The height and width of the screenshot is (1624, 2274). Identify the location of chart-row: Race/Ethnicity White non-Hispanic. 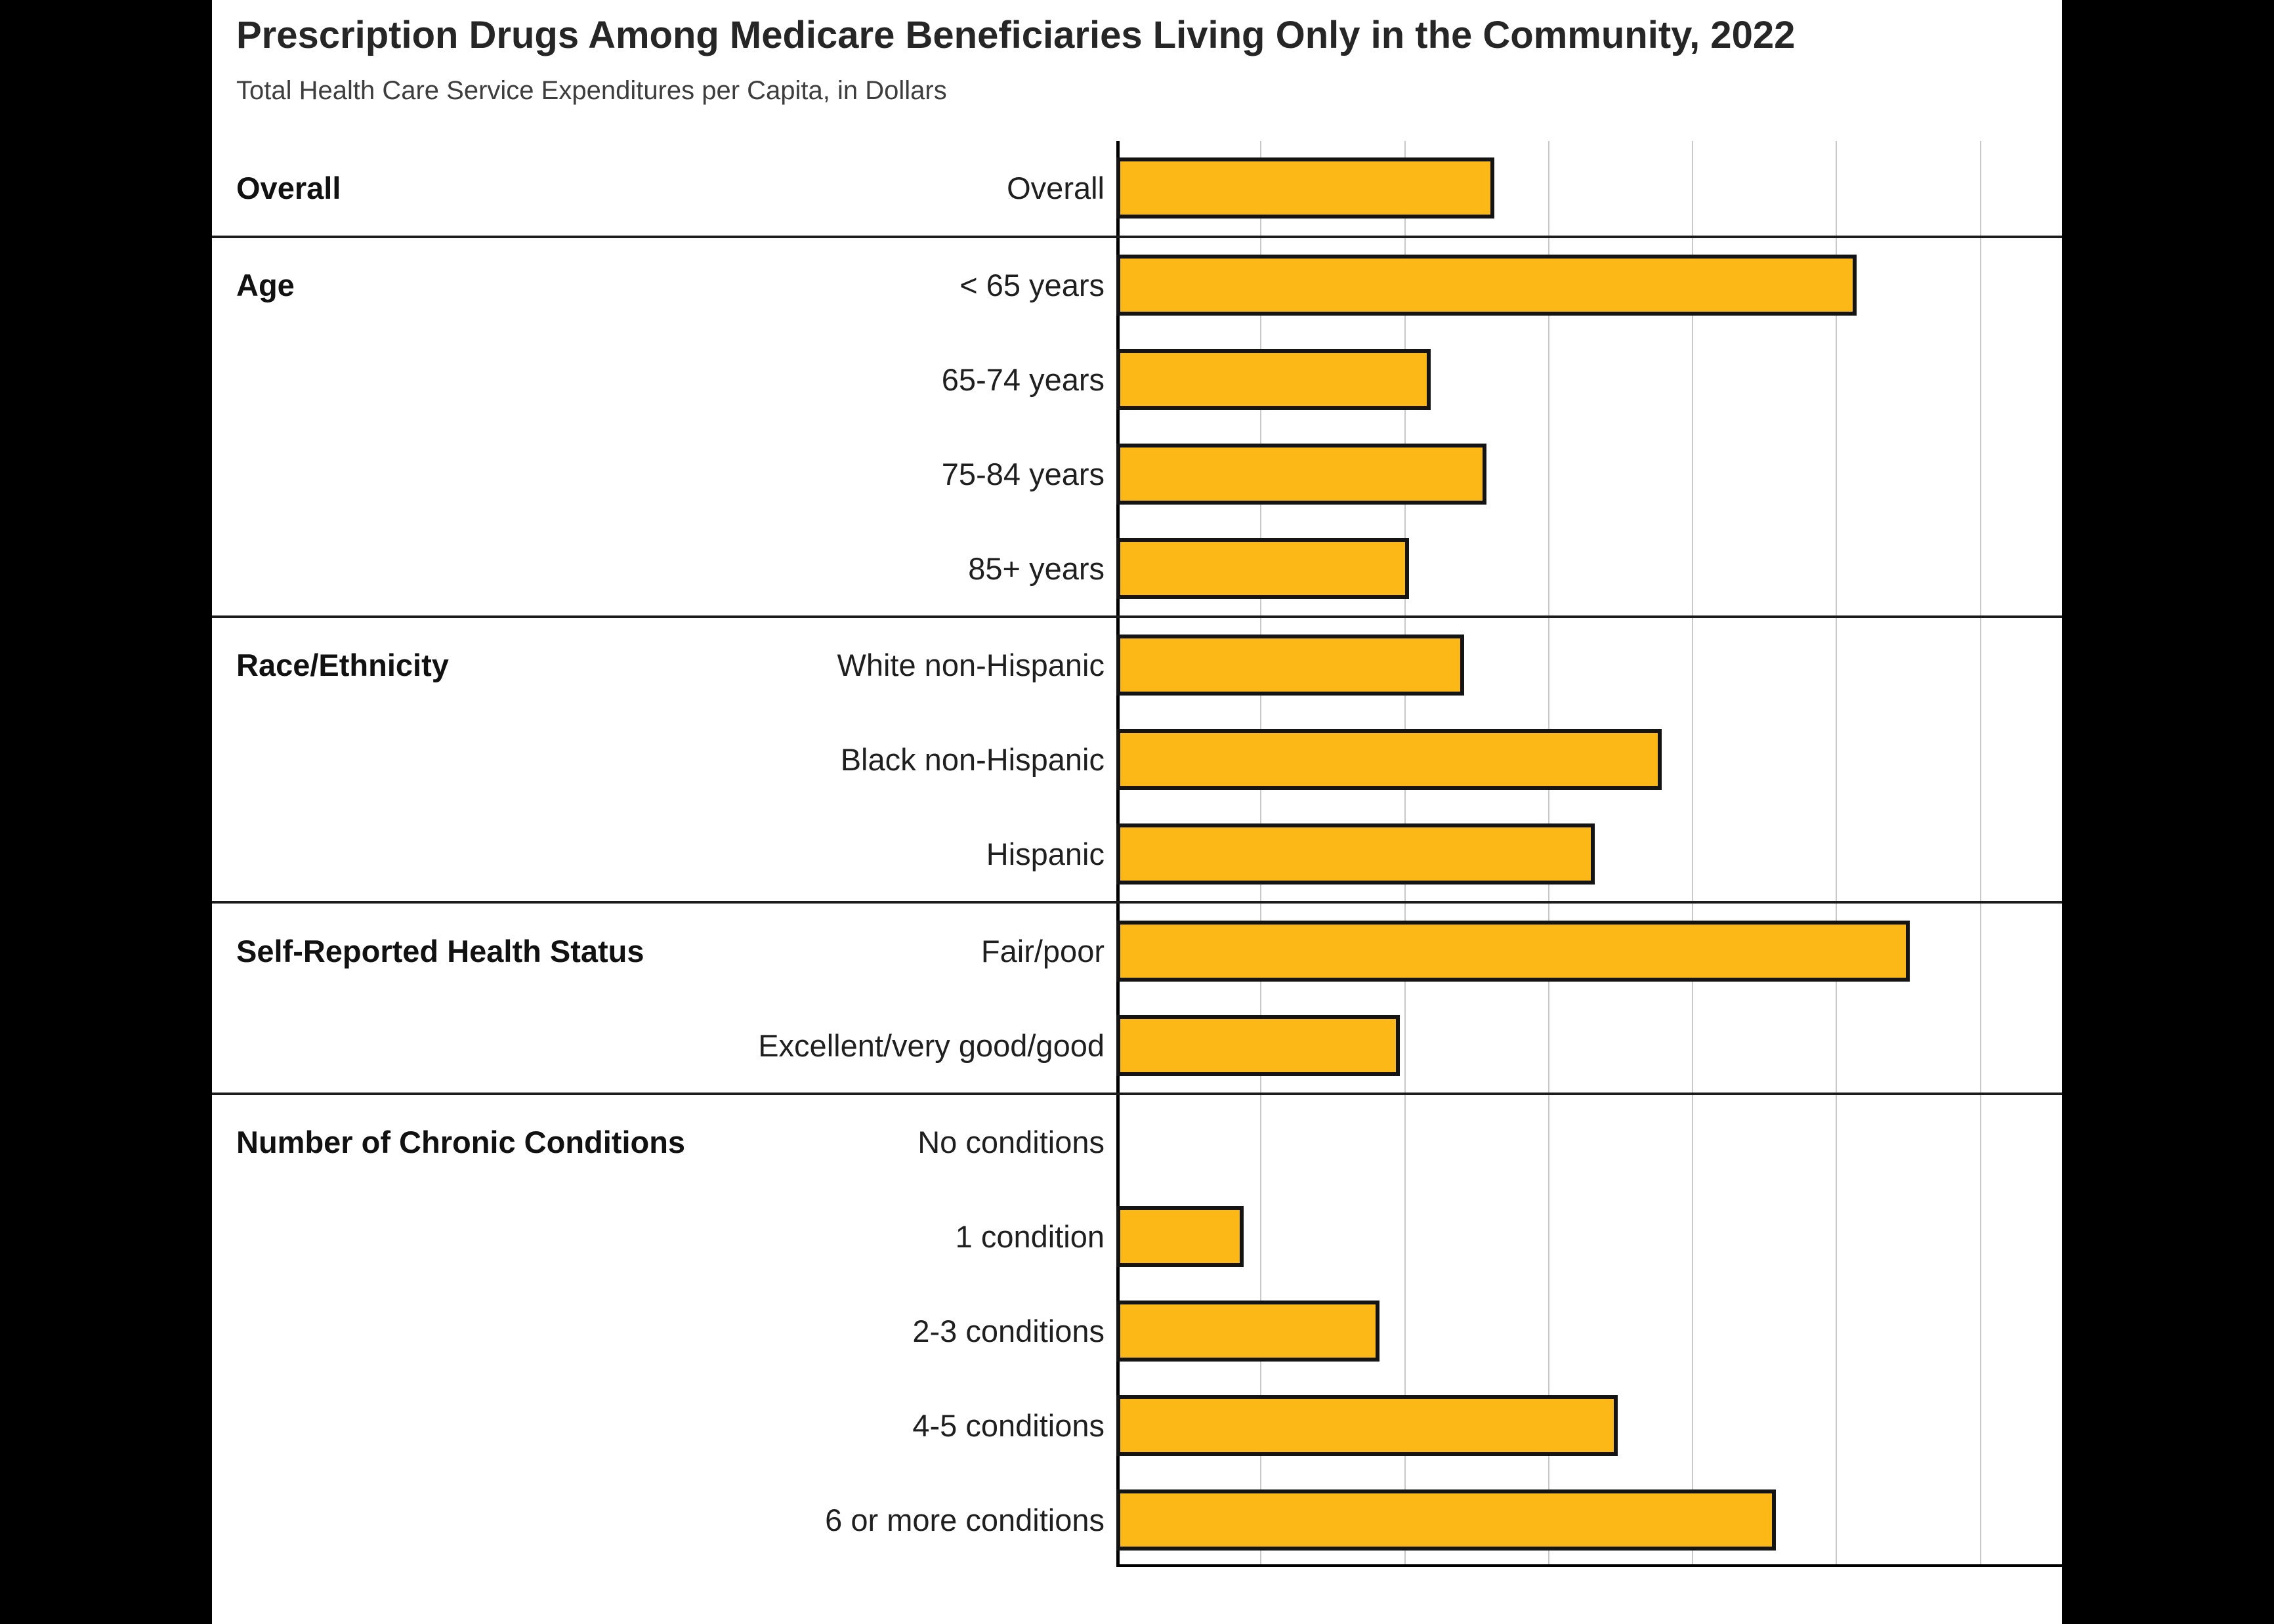
(1137, 664).